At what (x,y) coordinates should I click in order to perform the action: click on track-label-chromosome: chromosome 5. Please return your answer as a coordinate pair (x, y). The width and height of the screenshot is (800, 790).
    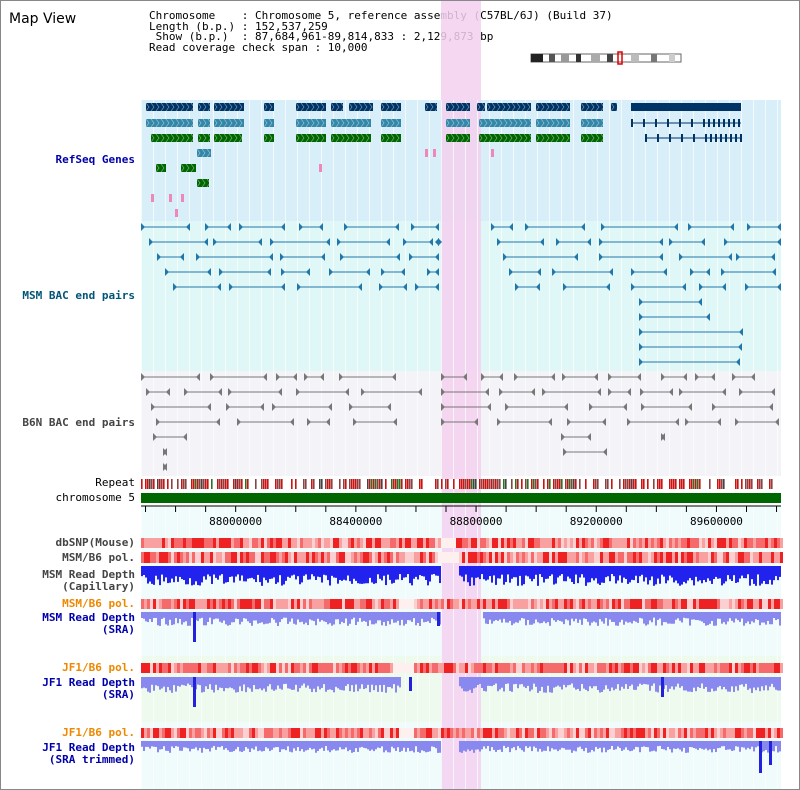
    Looking at the image, I should click on (95, 497).